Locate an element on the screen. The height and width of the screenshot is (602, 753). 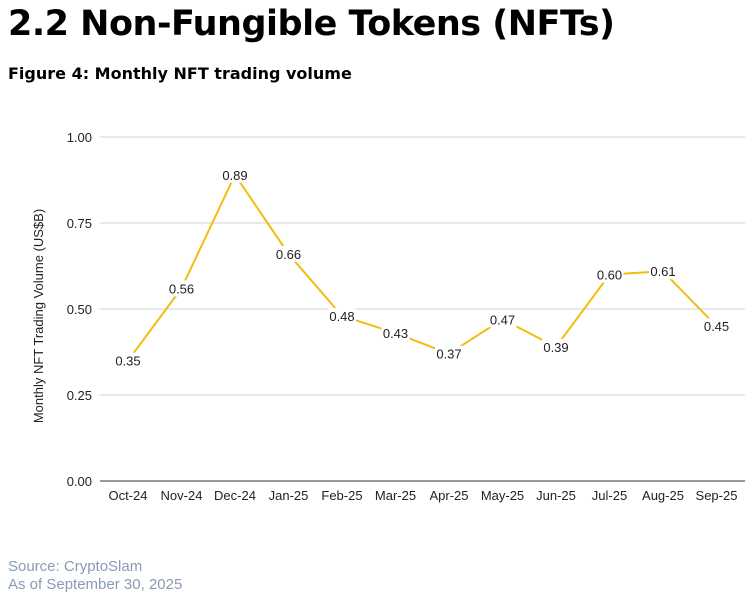
data-label: 0.43 is located at coordinates (395, 333).